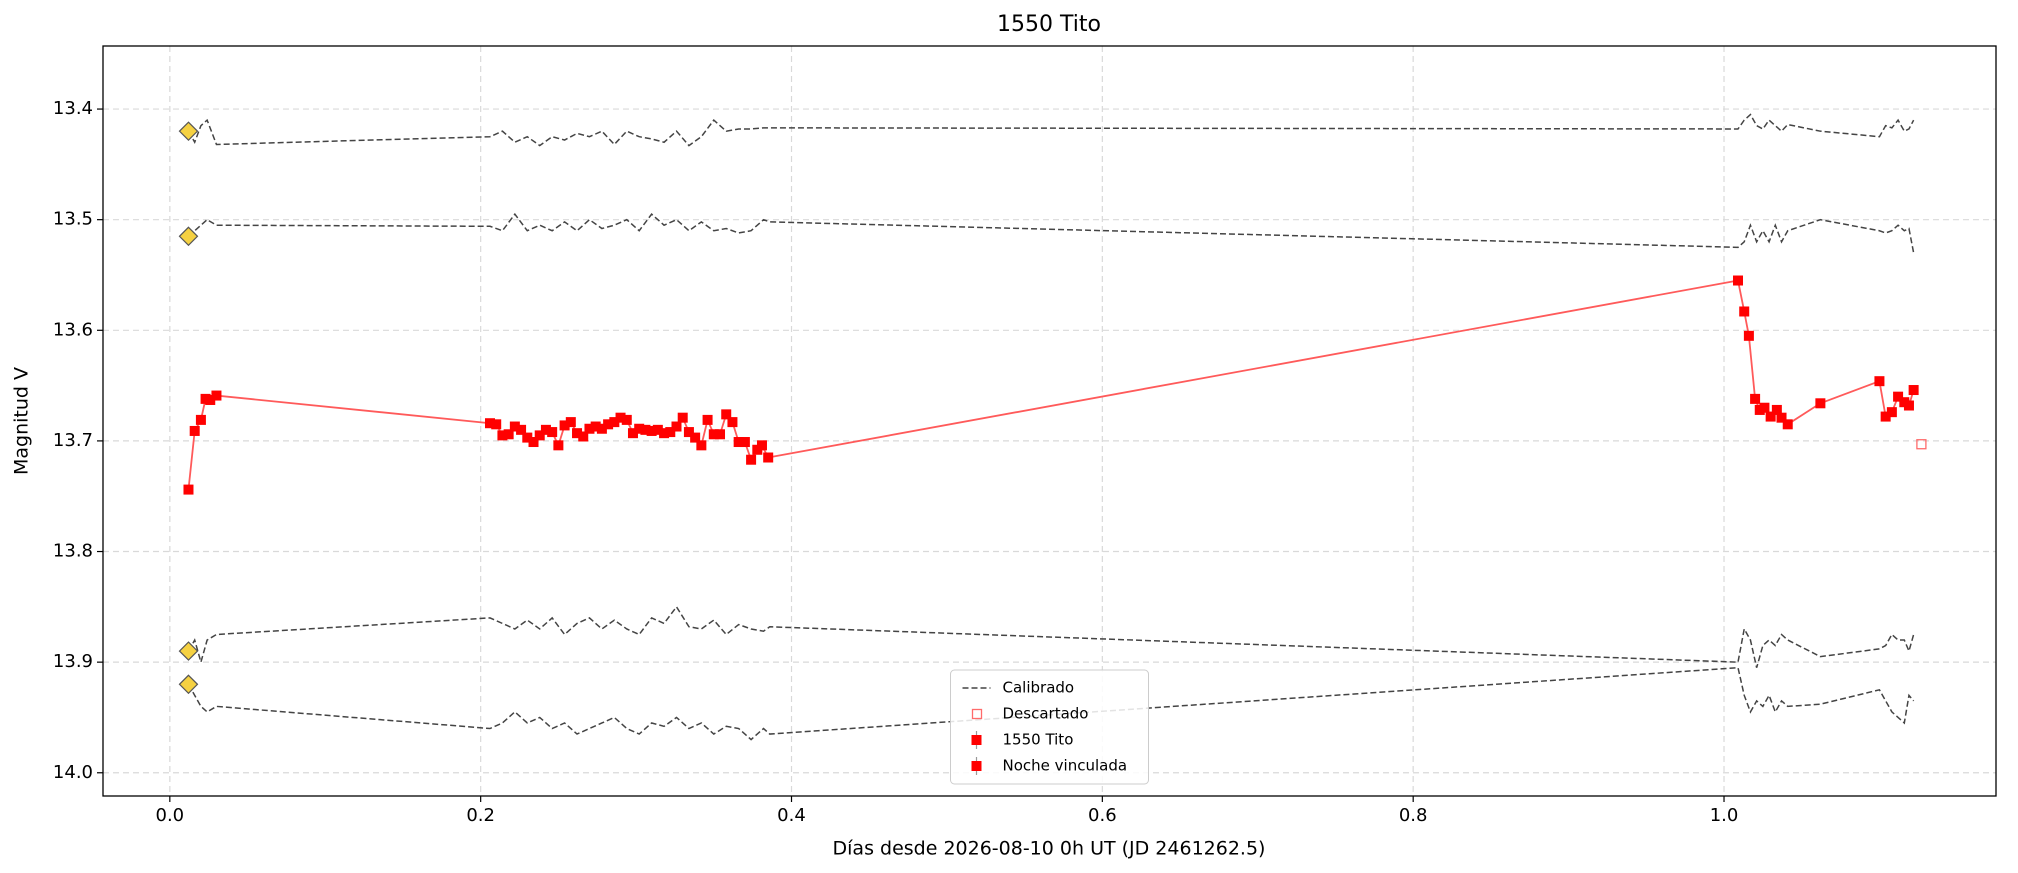  Describe the element at coordinates (73, 219) in the screenshot. I see `y-tick-label: 13.5` at that location.